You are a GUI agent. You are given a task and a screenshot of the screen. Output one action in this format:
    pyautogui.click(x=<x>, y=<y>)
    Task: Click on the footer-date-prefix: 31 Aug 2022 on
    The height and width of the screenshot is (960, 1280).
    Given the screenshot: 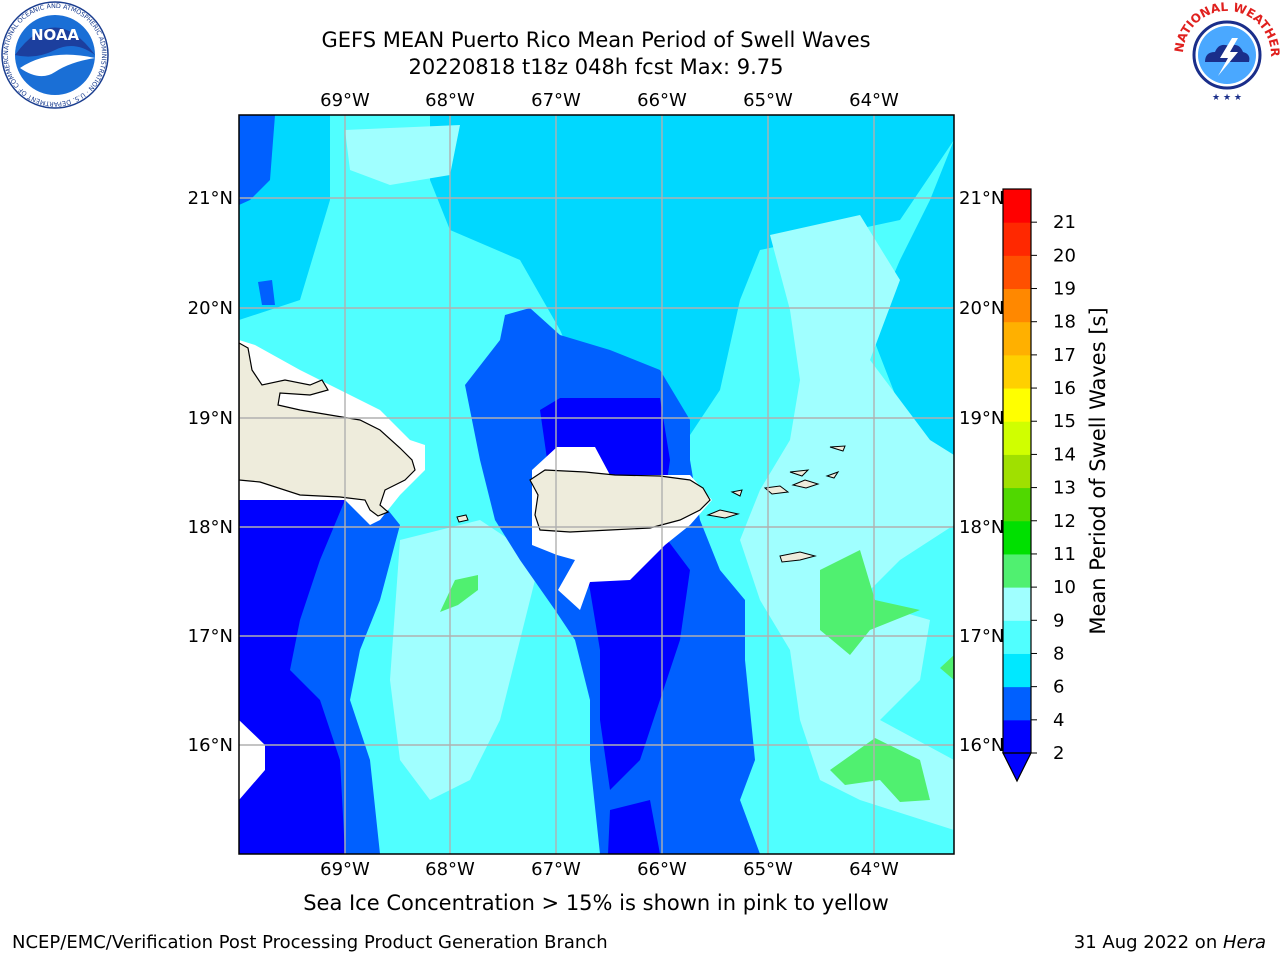 What is the action you would take?
    pyautogui.click(x=1148, y=942)
    